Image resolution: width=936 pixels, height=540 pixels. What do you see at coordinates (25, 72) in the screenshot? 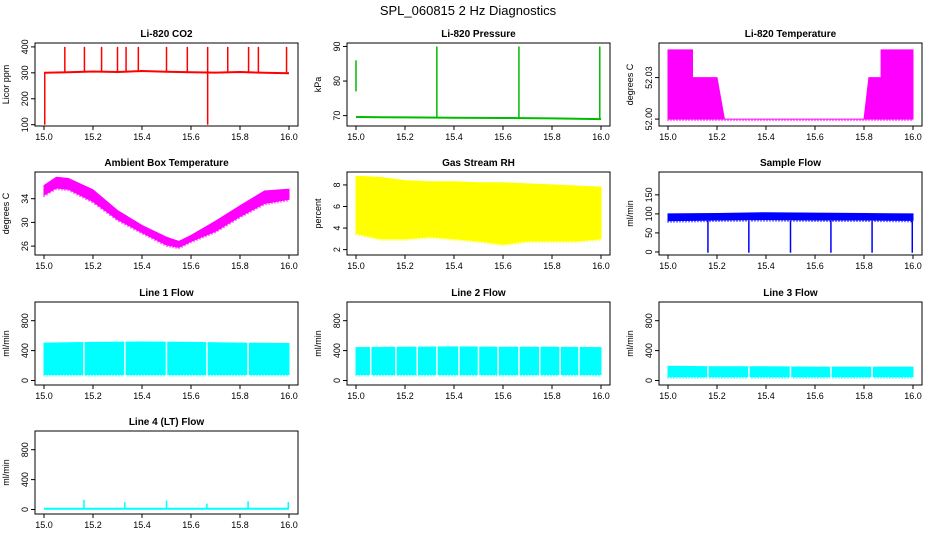
I see `y-tick-label: 300` at bounding box center [25, 72].